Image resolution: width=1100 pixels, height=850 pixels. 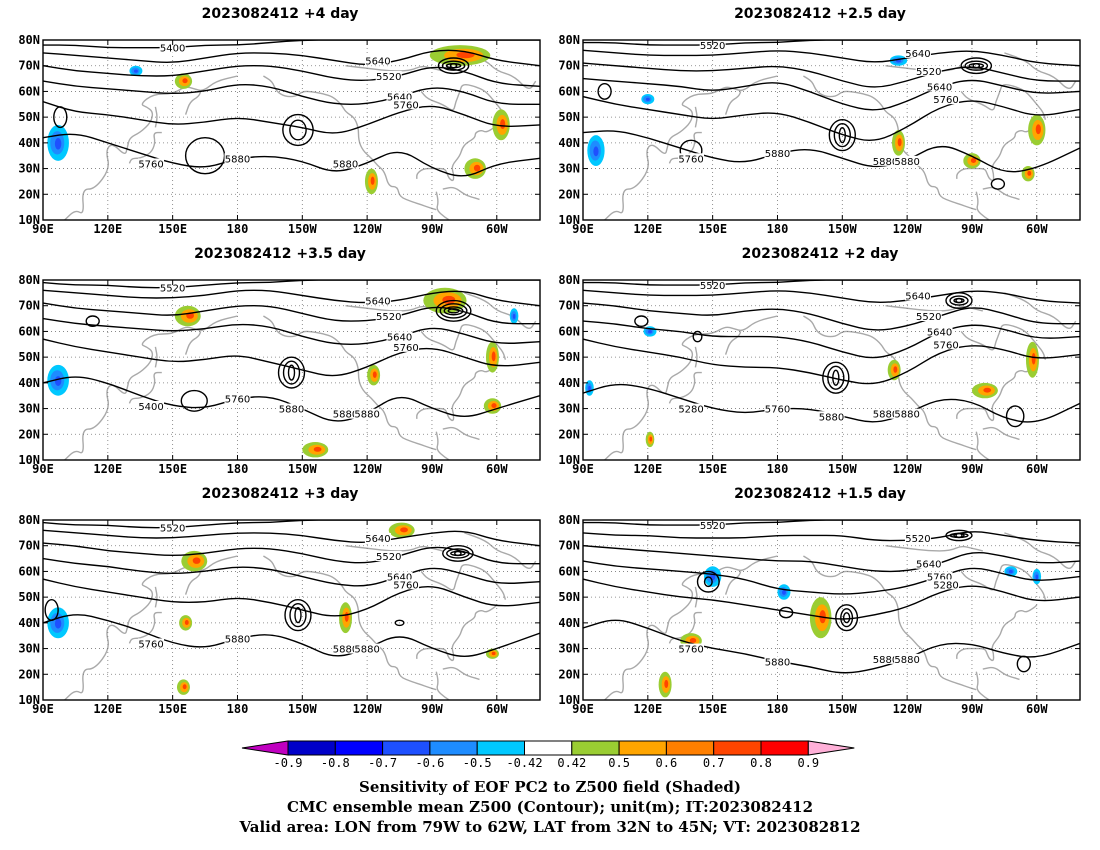 I want to click on lon-tick-label: 180, so click(x=238, y=469).